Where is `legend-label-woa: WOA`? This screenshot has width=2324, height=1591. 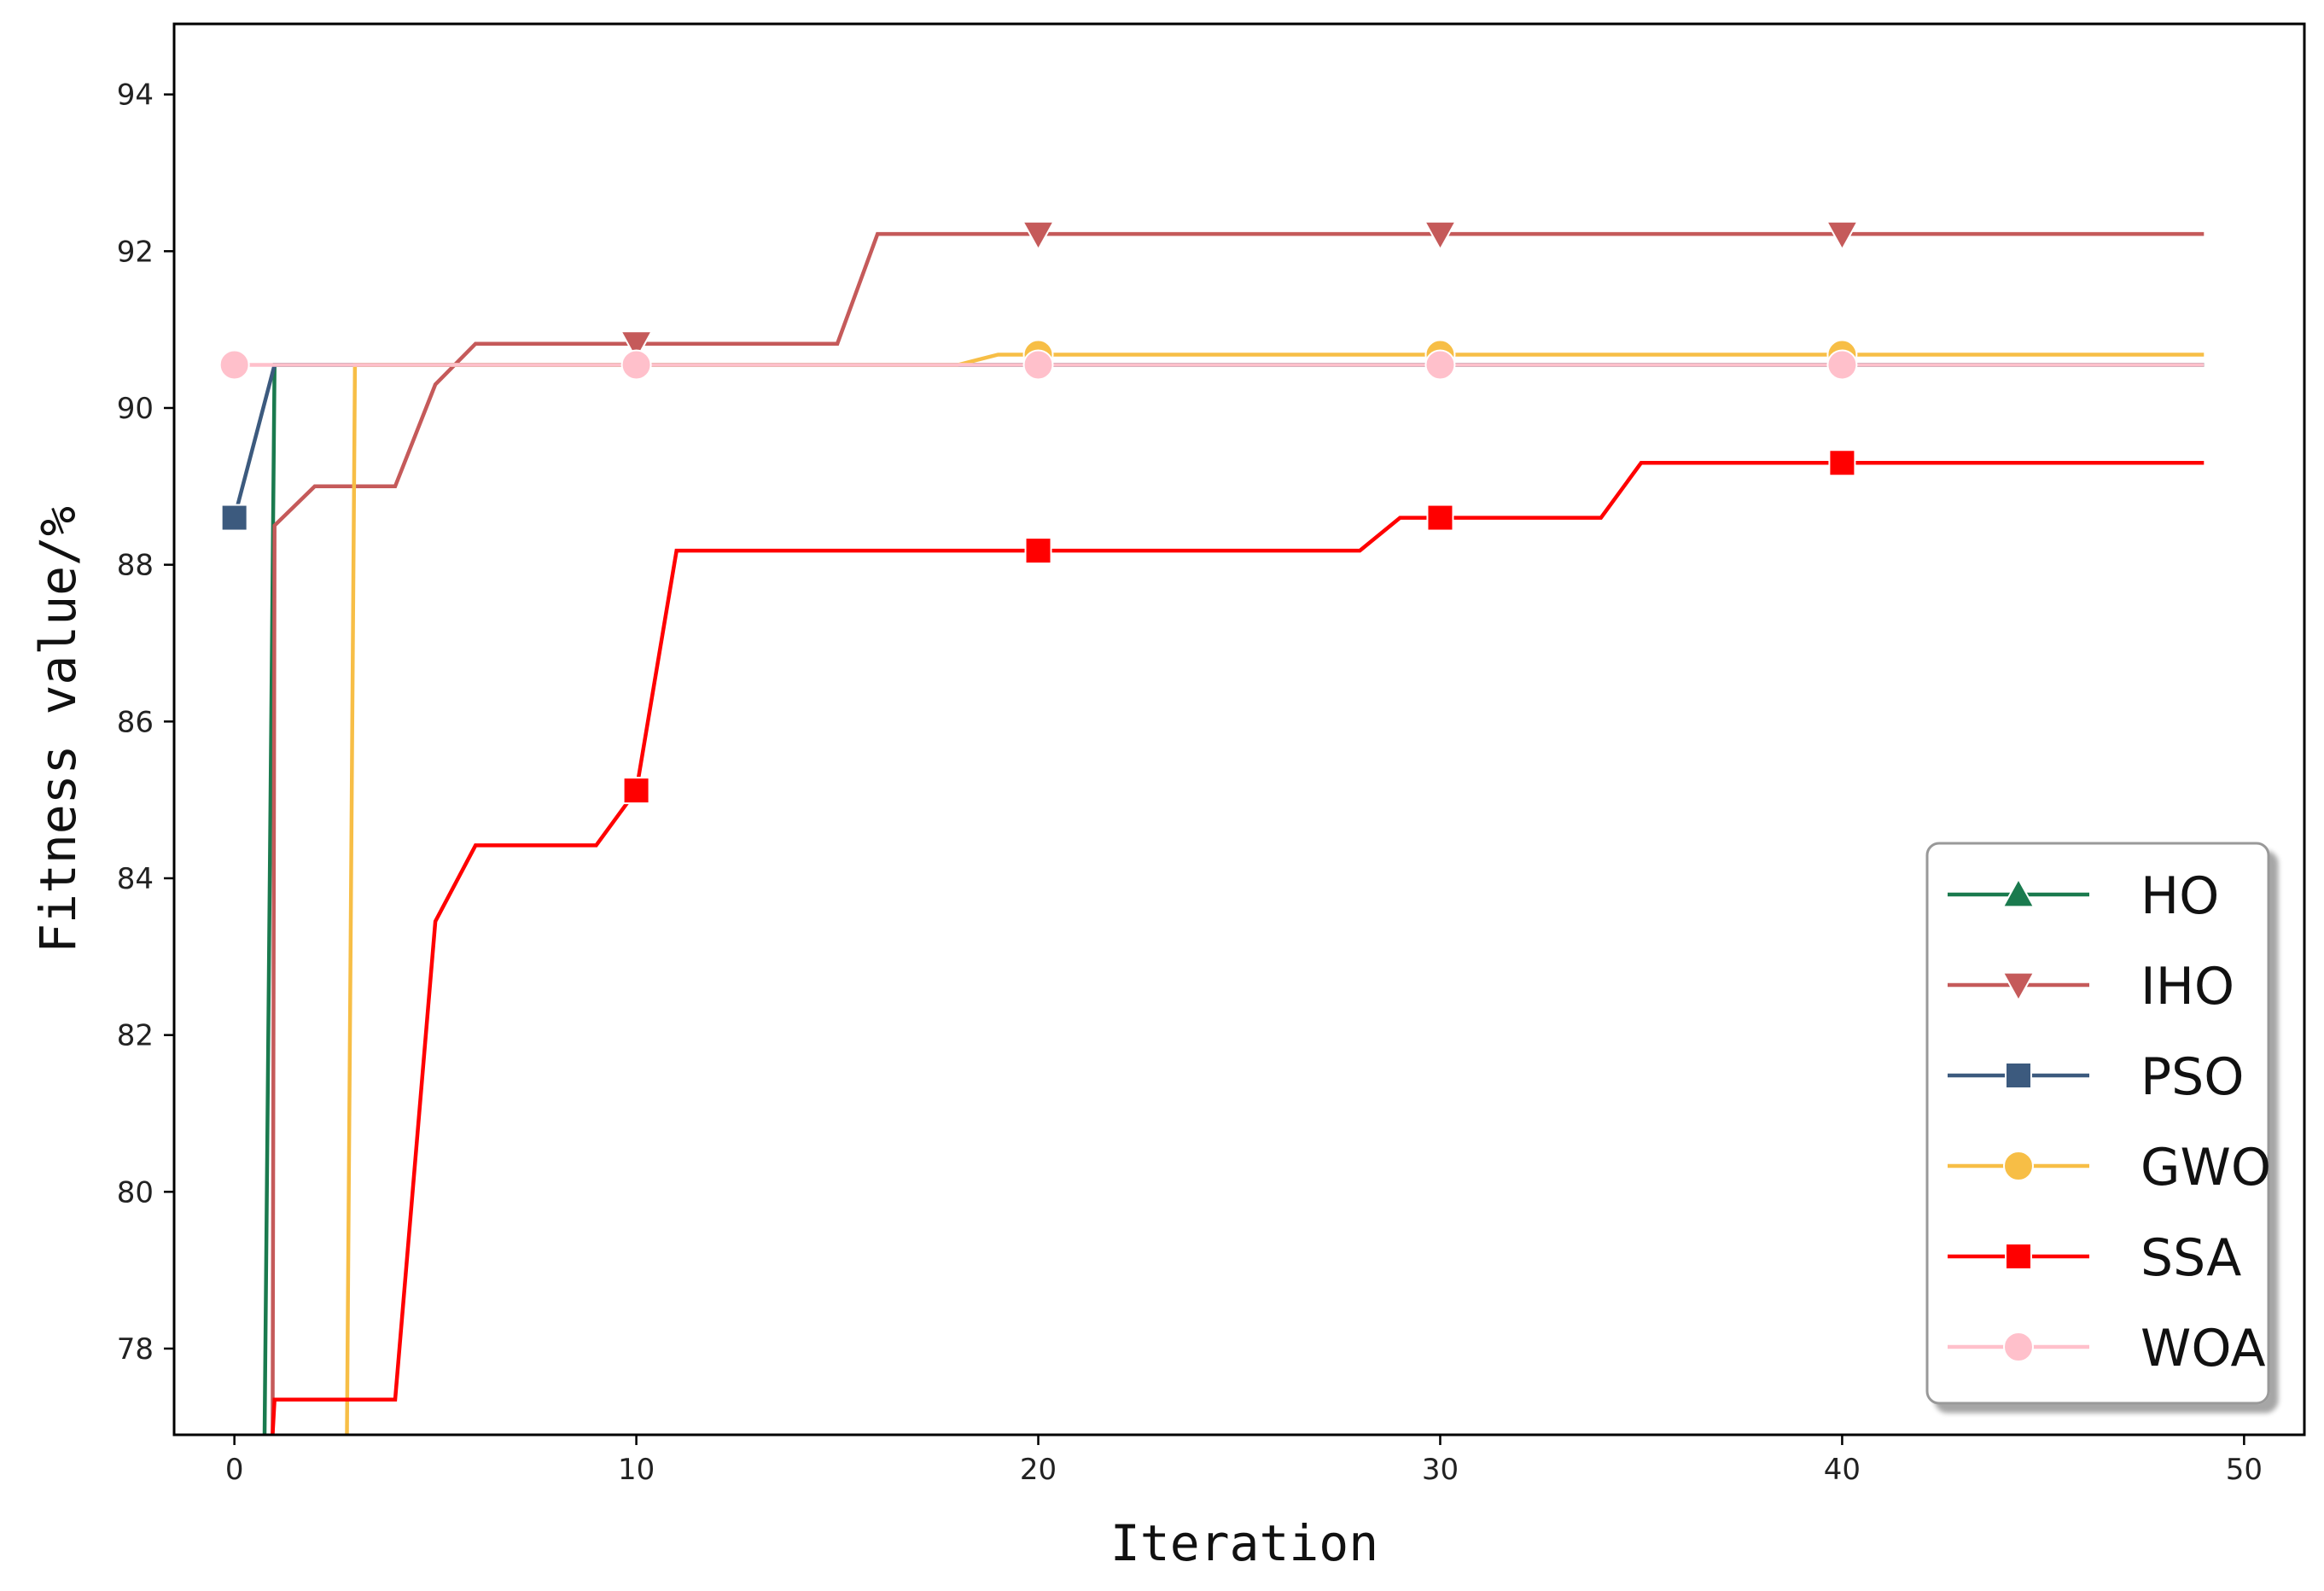 legend-label-woa: WOA is located at coordinates (2203, 1348).